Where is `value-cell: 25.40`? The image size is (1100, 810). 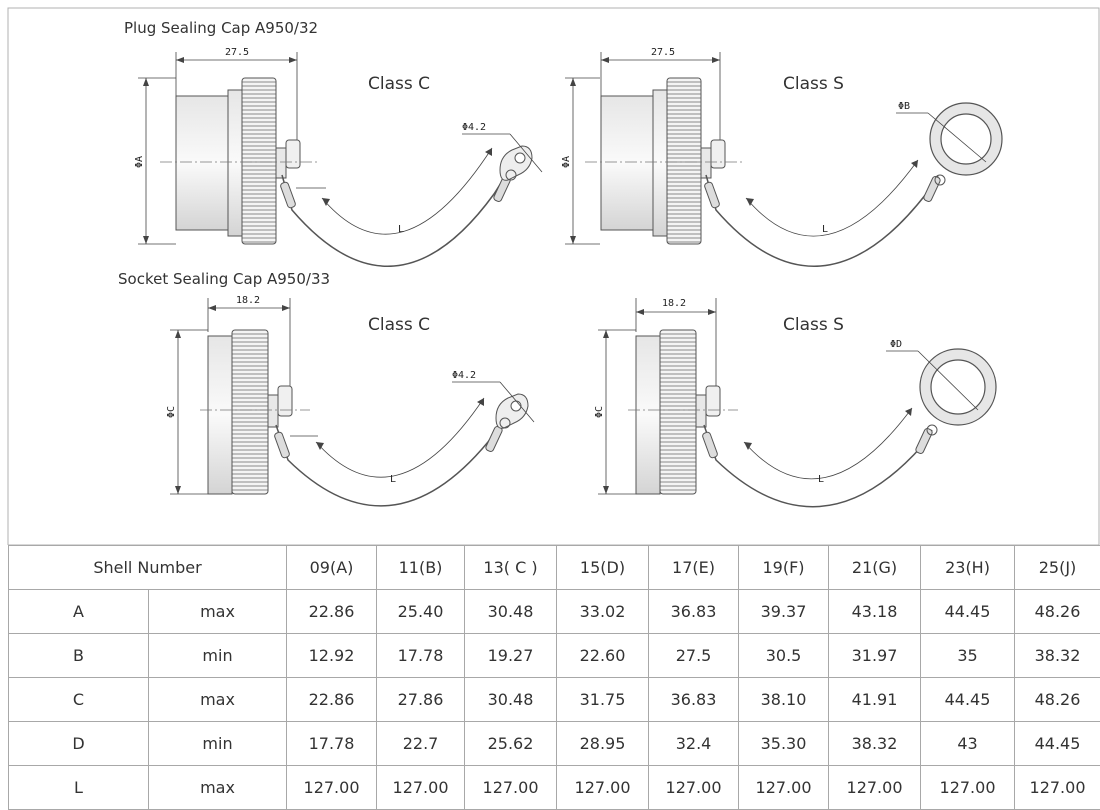 value-cell: 25.40 is located at coordinates (421, 612).